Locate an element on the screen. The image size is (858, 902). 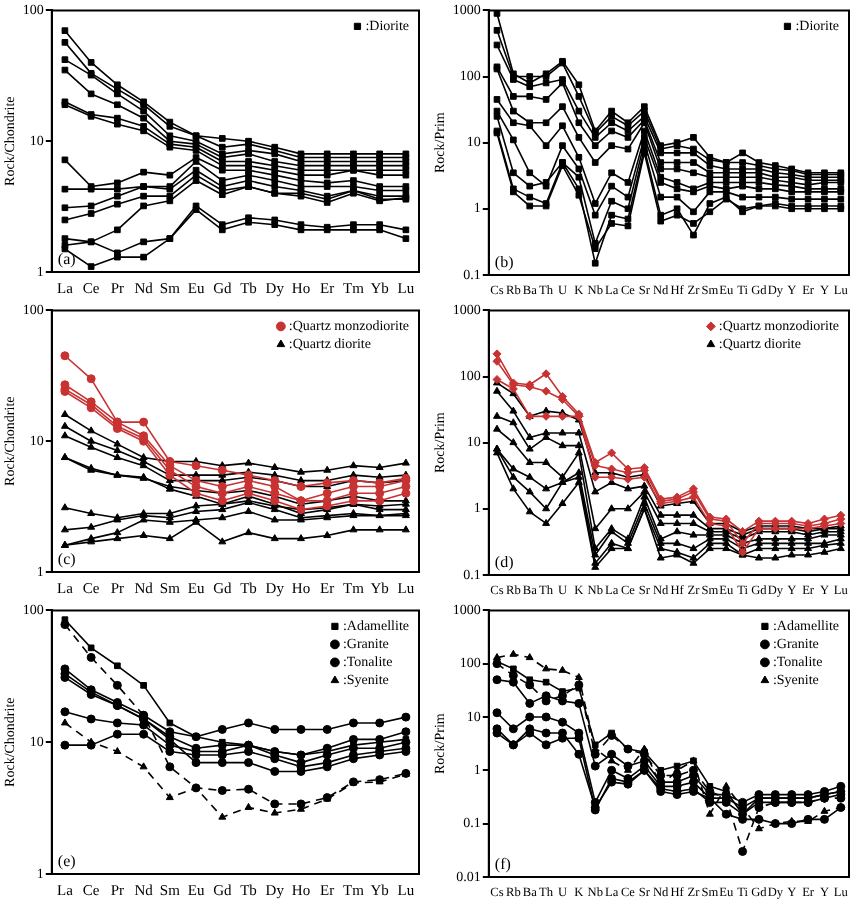
annotation: (a) is located at coordinates (67, 259).